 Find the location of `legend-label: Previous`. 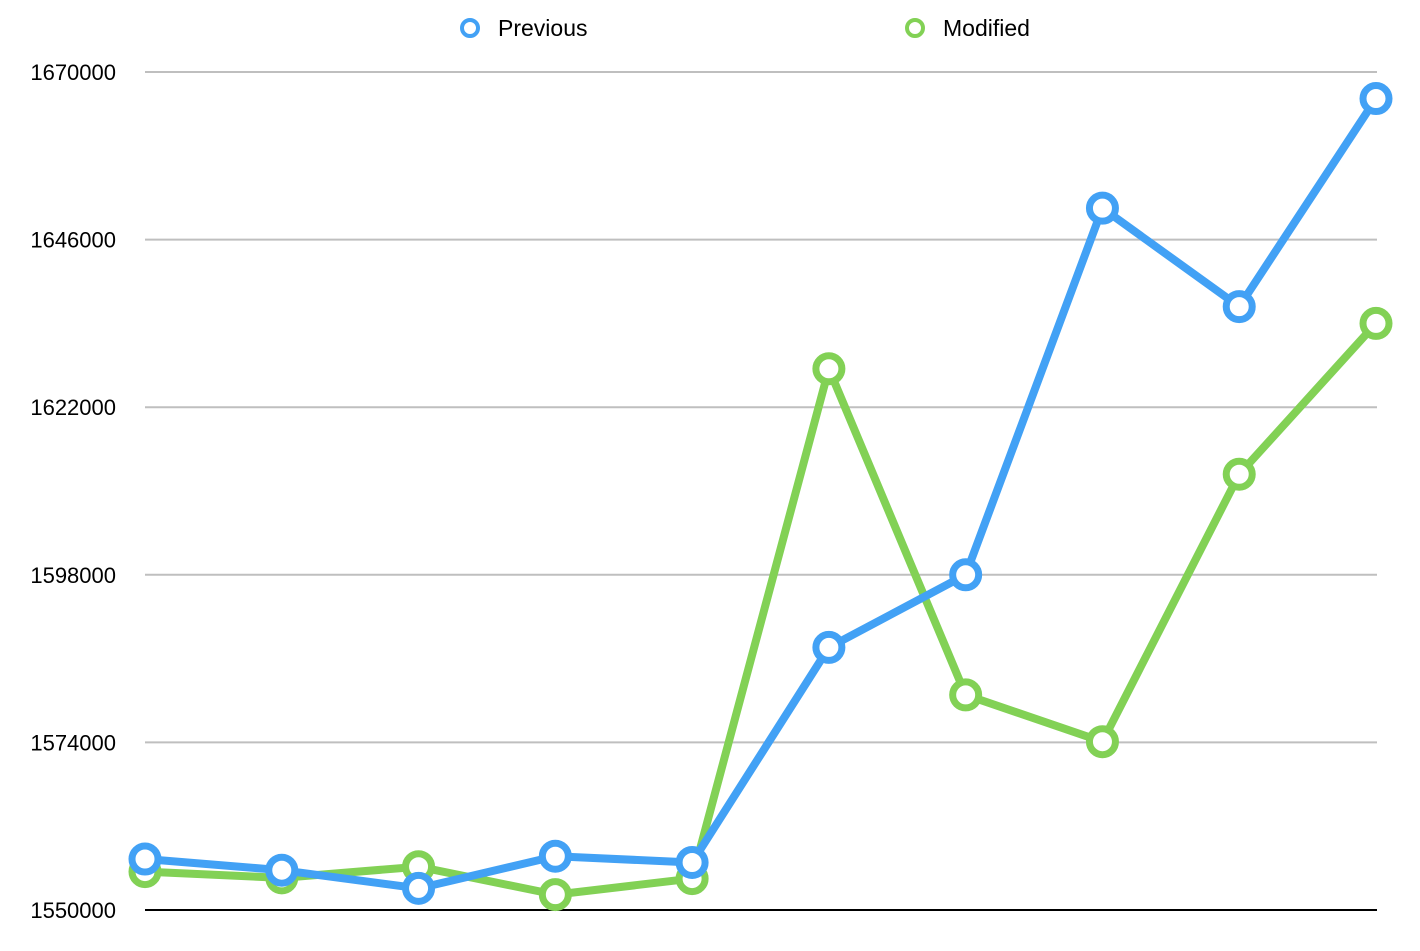

legend-label: Previous is located at coordinates (542, 28).